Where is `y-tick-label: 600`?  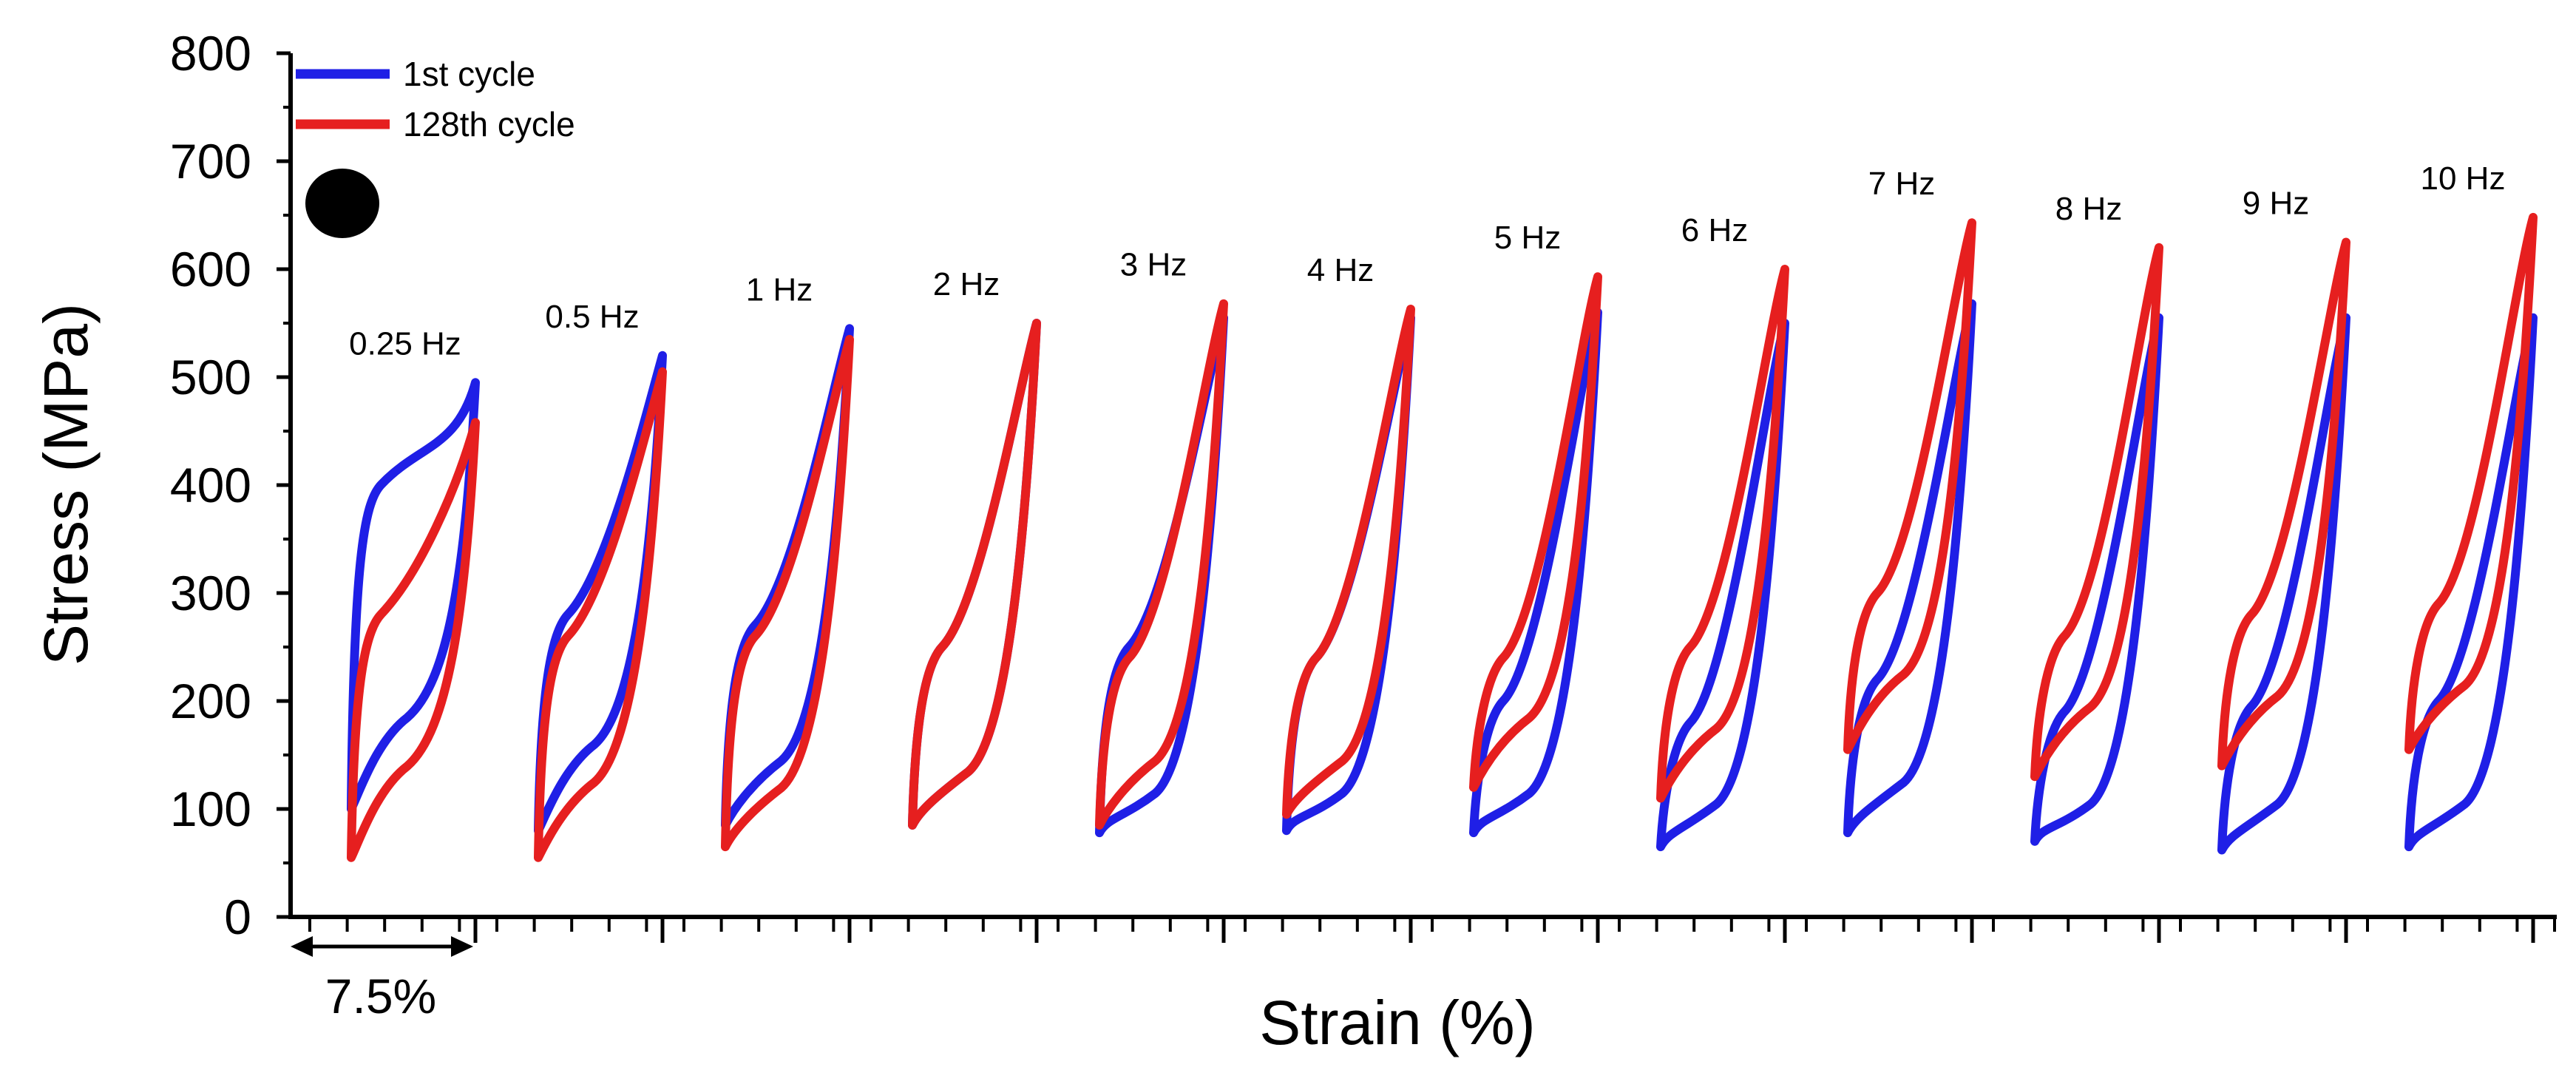
y-tick-label: 600 is located at coordinates (210, 269).